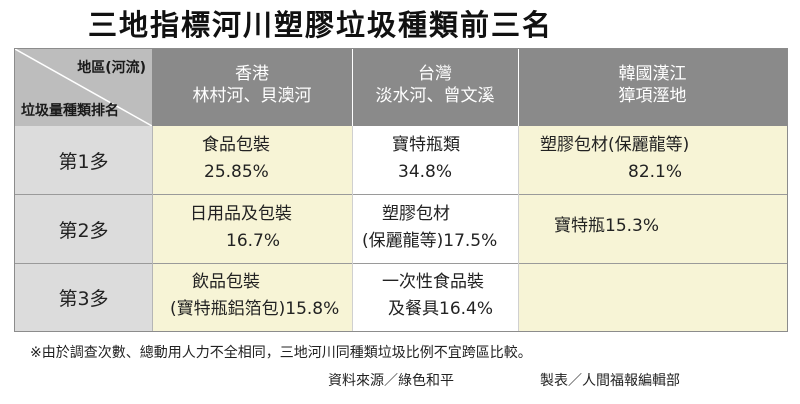  Describe the element at coordinates (610, 381) in the screenshot. I see `table-maker-credit: 製表／人間福報編輯部` at that location.